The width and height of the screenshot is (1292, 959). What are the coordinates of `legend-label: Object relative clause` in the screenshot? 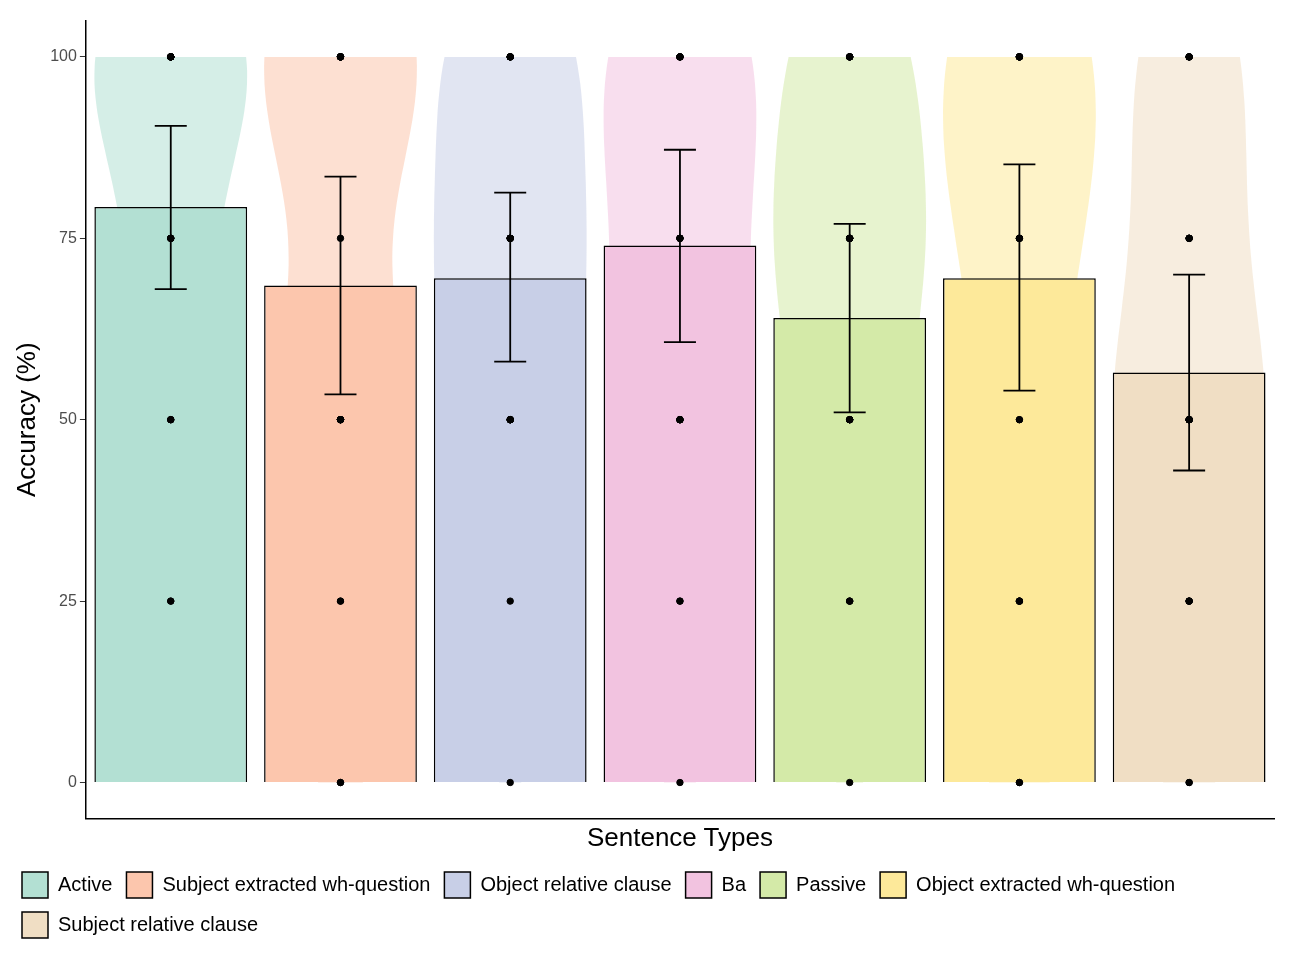 It's located at (576, 883).